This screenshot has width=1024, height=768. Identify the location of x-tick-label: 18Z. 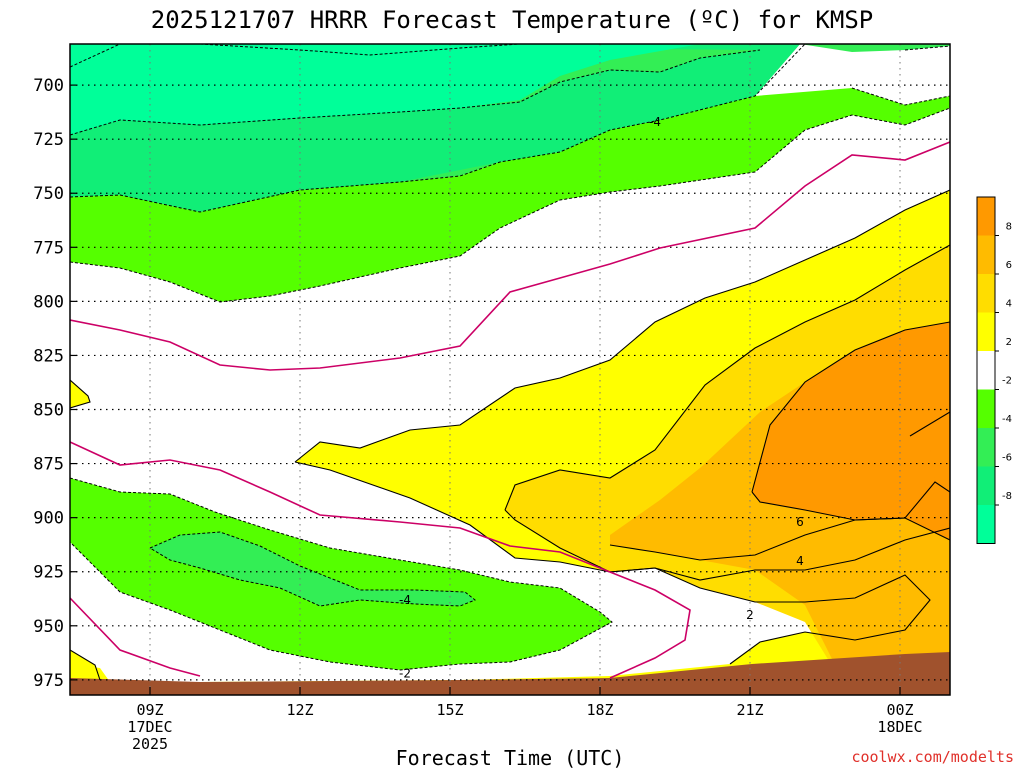
(599, 710).